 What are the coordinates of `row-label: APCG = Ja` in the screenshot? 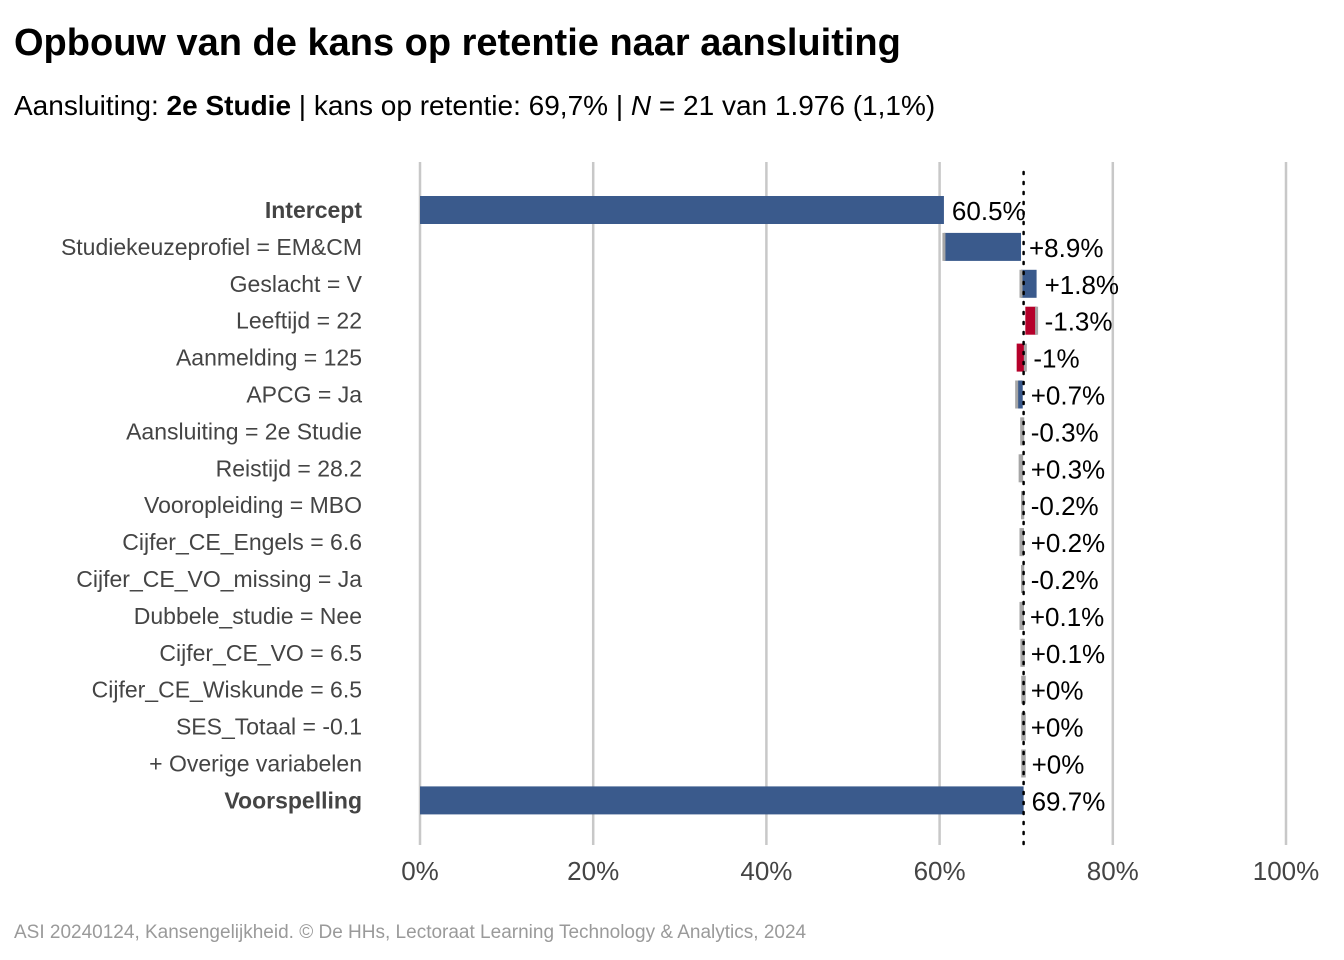 It's located at (304, 395).